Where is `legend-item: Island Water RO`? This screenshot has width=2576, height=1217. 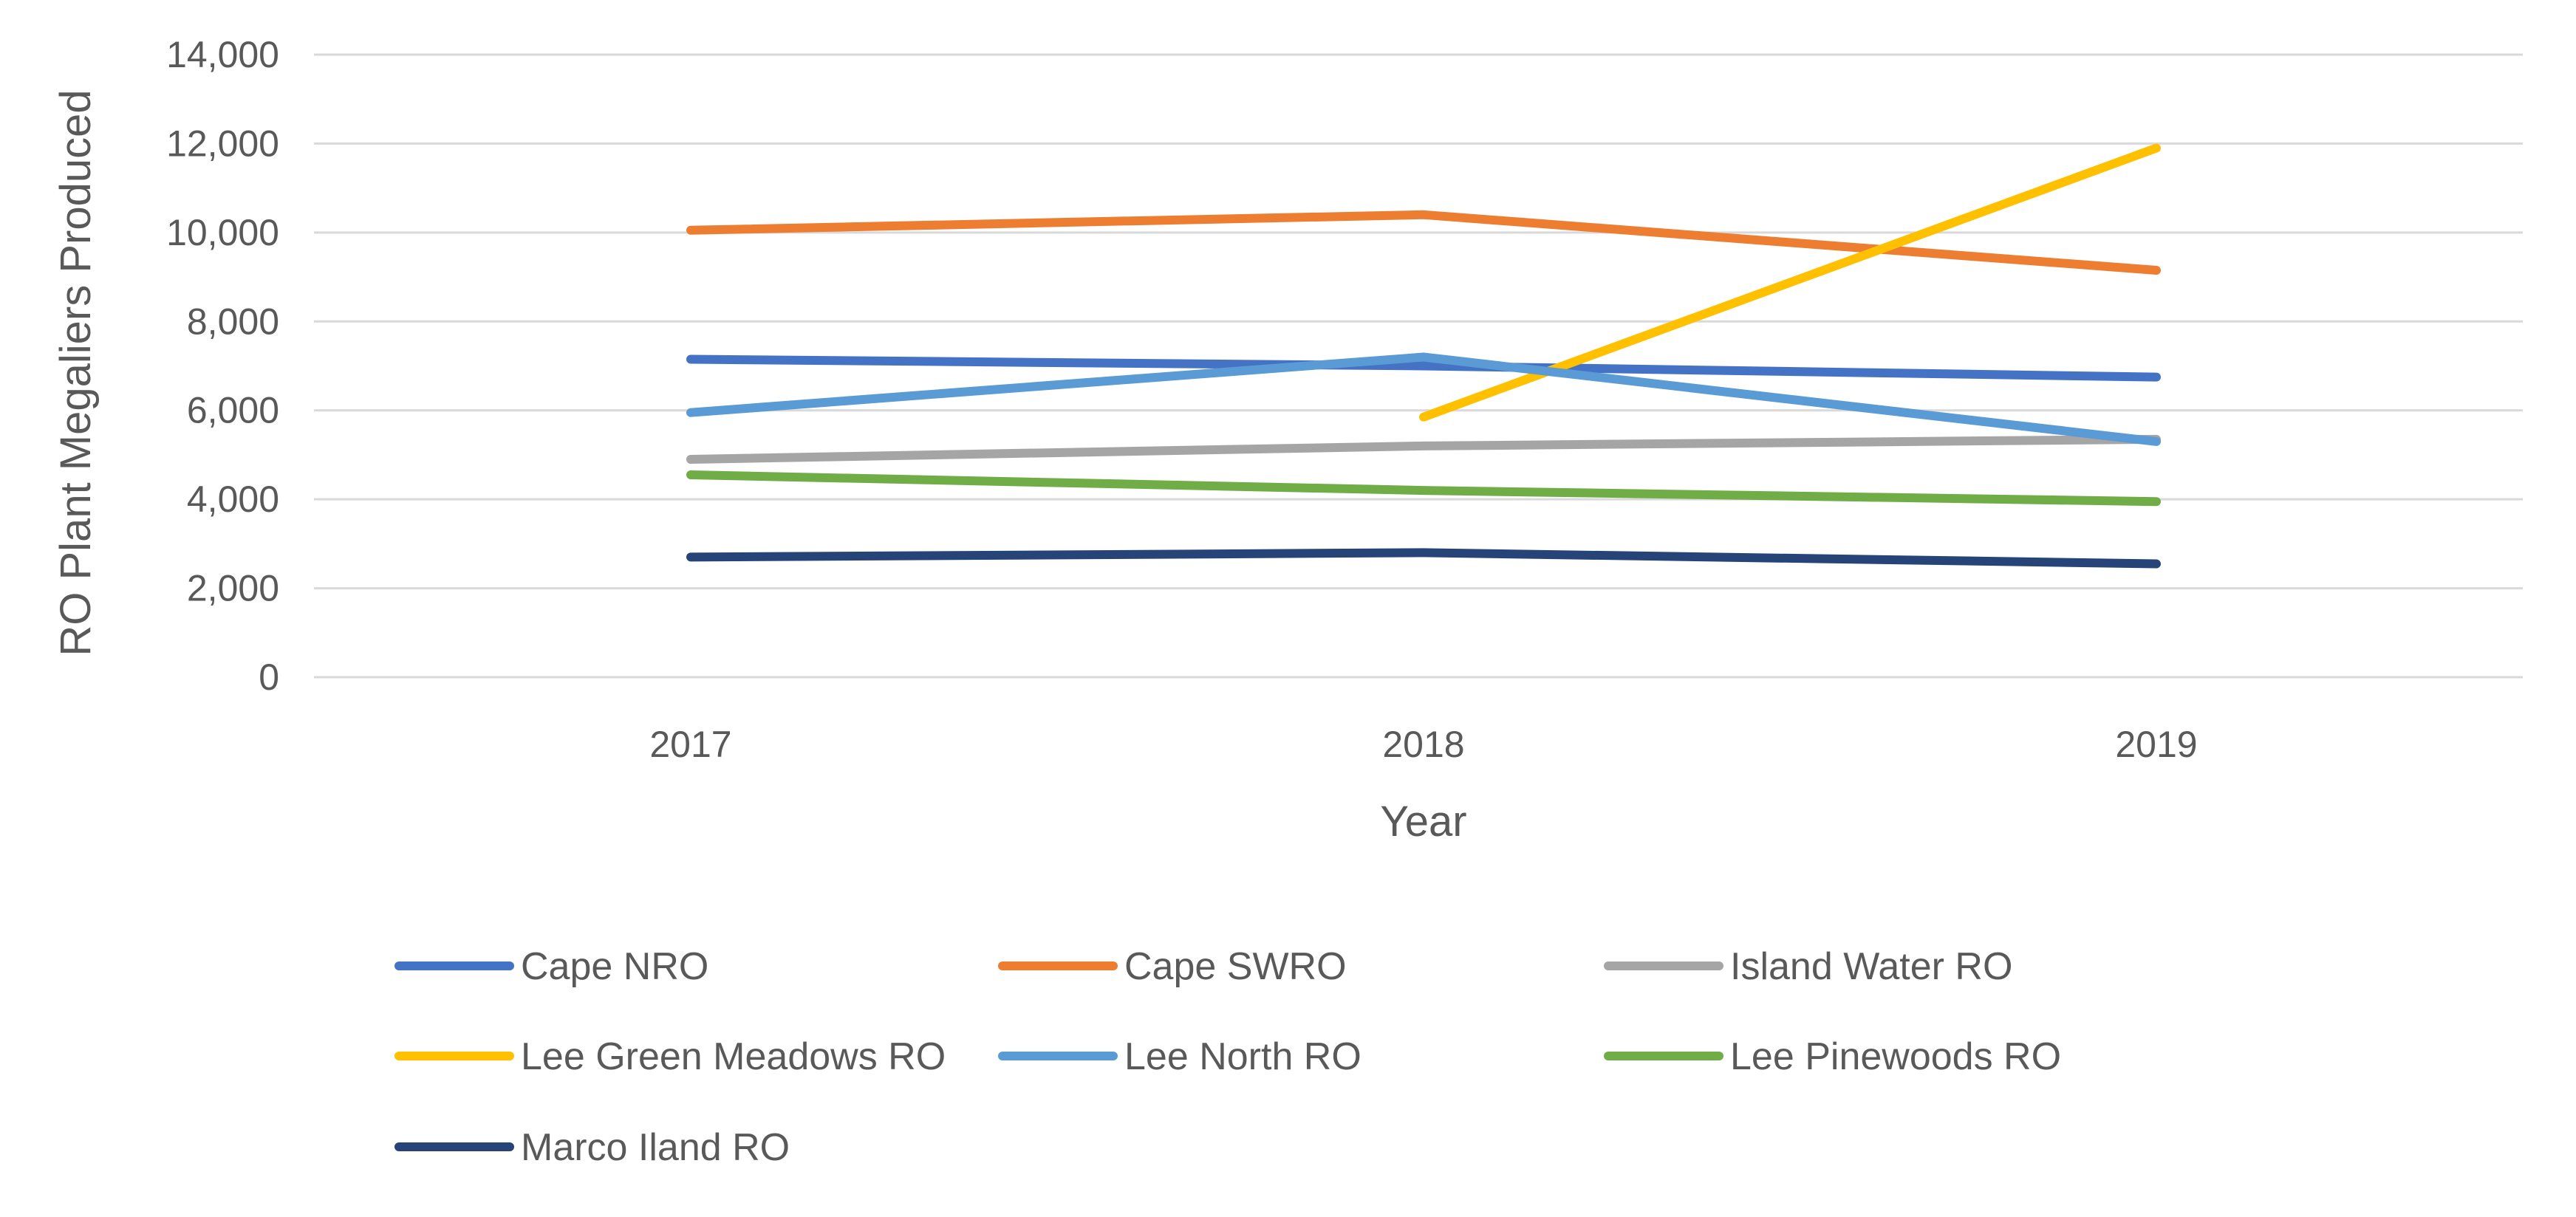
legend-item: Island Water RO is located at coordinates (1808, 966).